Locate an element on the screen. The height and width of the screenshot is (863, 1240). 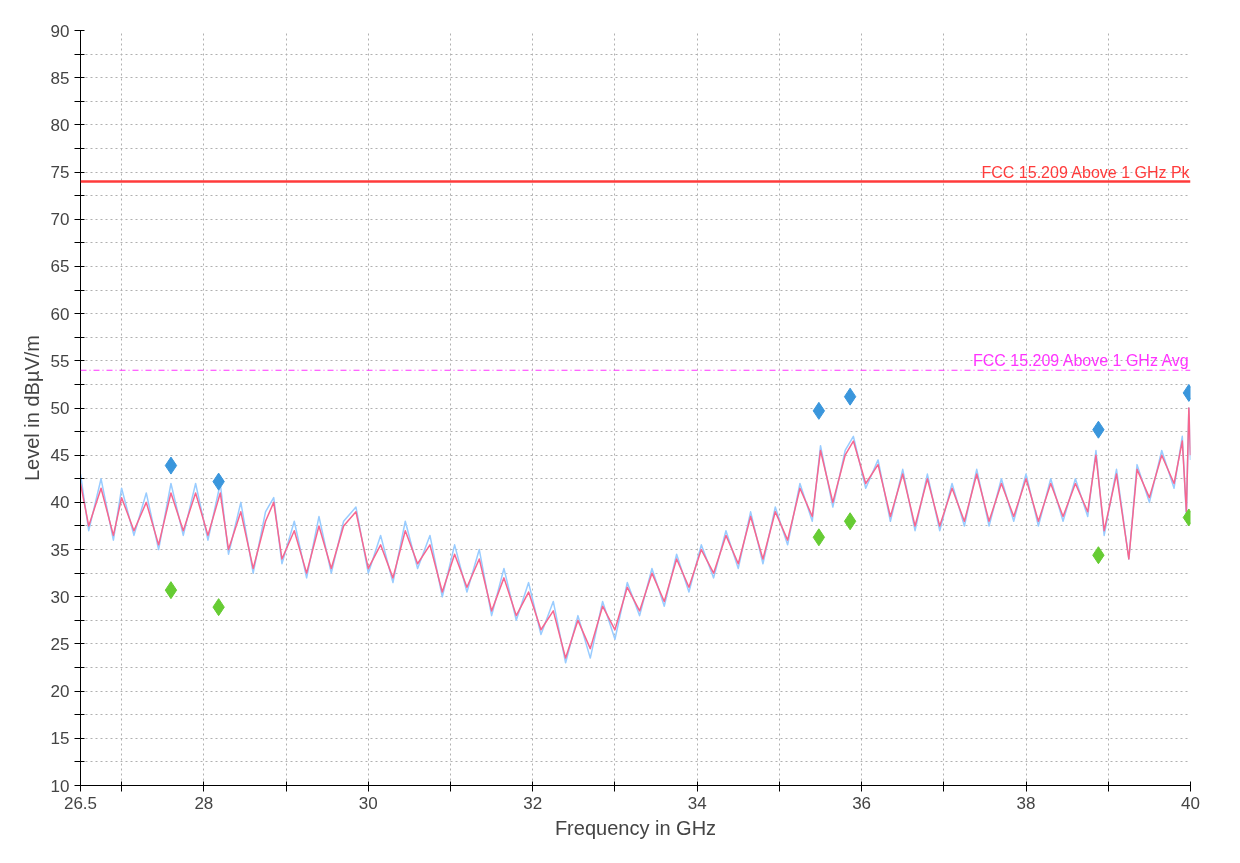
y-tick-label: 50 is located at coordinates (60, 408).